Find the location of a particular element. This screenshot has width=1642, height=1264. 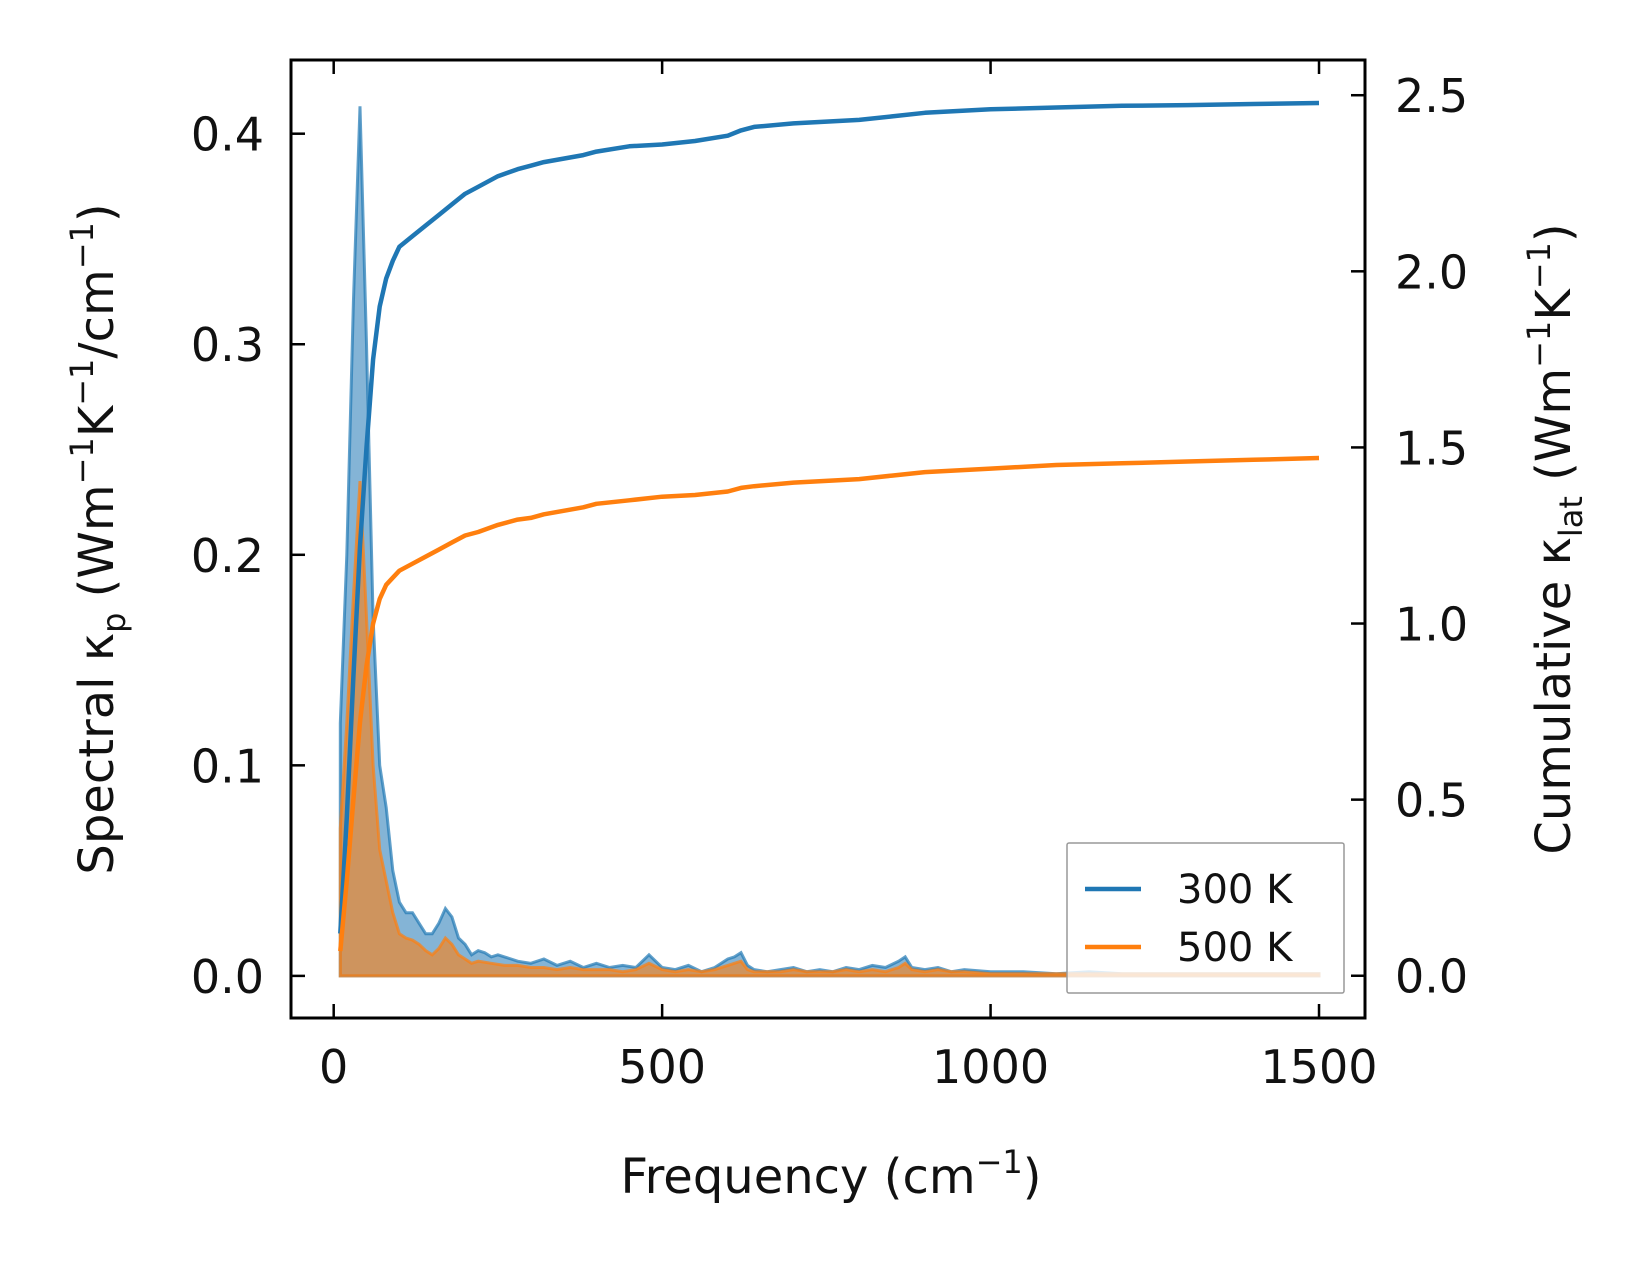

y-left-tick-label: 0.4 is located at coordinates (227, 135).